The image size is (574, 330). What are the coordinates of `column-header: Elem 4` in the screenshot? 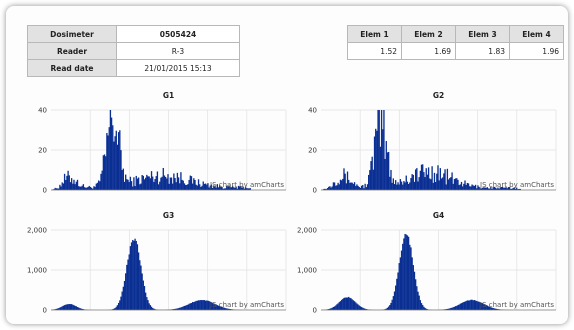 It's located at (536, 34).